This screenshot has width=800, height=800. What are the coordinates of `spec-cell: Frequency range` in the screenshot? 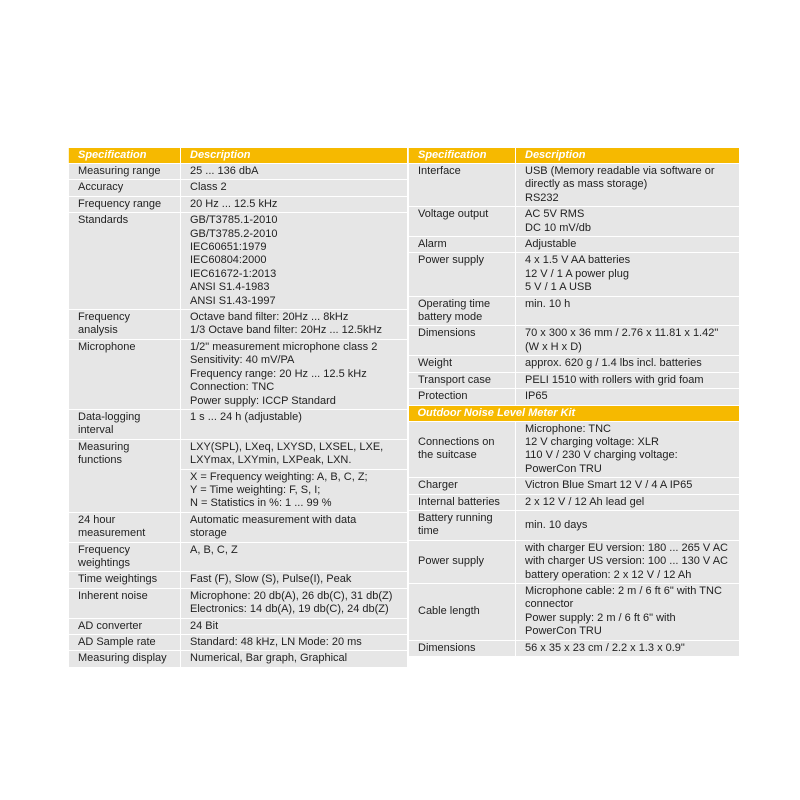 It's located at (124, 204).